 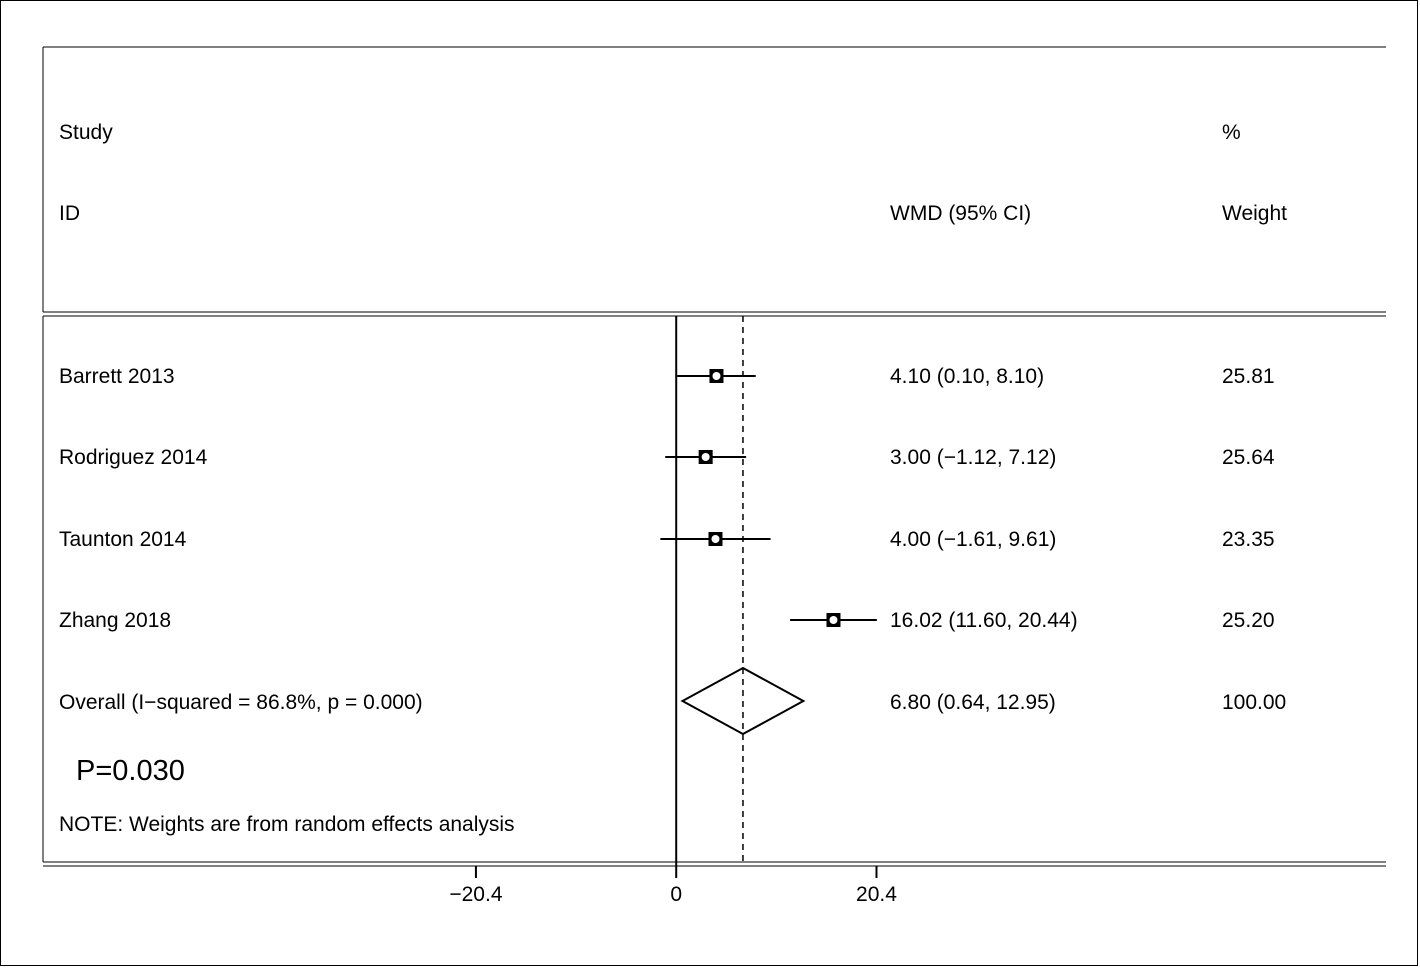 What do you see at coordinates (876, 894) in the screenshot?
I see `x-tick-label: 20.4` at bounding box center [876, 894].